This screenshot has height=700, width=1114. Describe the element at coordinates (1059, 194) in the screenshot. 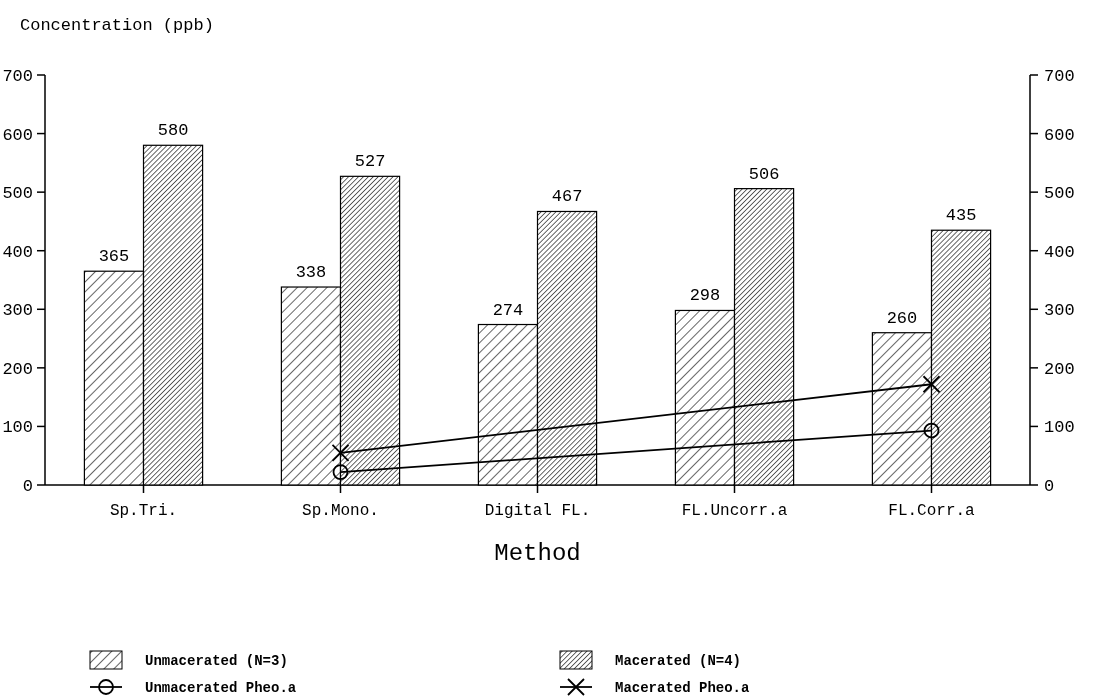

I see `y2-tick-label: 500` at that location.